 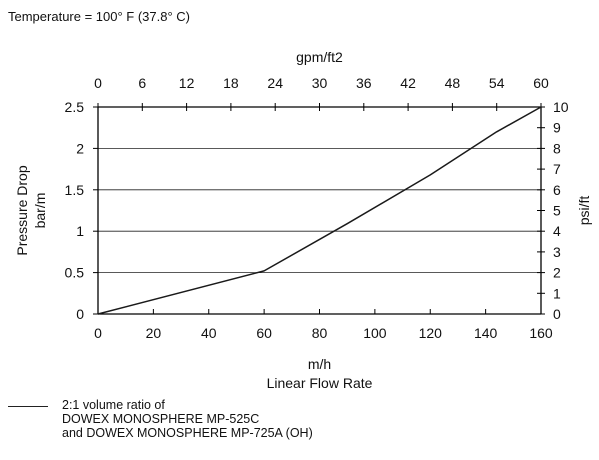 I want to click on right-tick-label: 3, so click(x=557, y=252).